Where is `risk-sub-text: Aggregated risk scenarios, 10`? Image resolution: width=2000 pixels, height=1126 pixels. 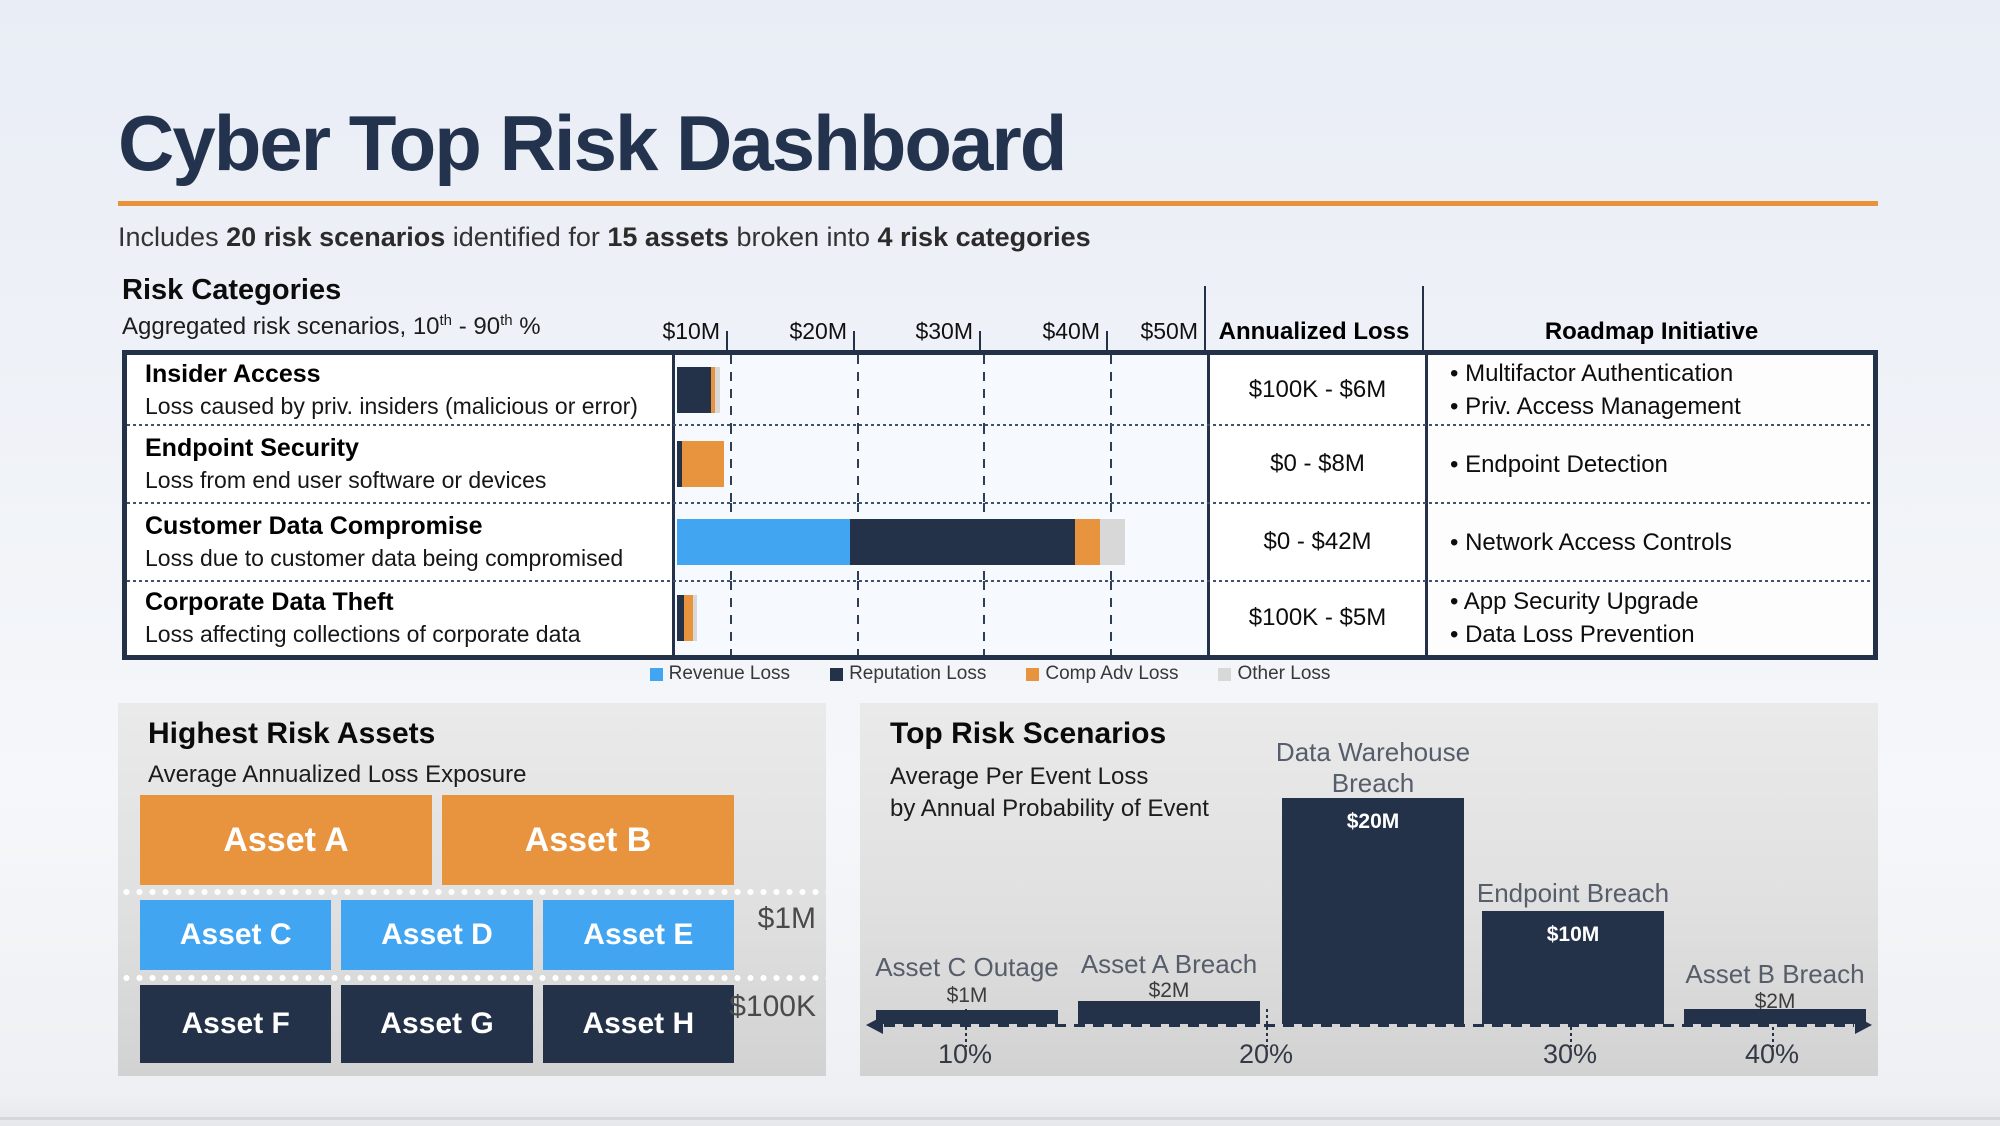
risk-sub-text: Aggregated risk scenarios, 10 is located at coordinates (281, 326).